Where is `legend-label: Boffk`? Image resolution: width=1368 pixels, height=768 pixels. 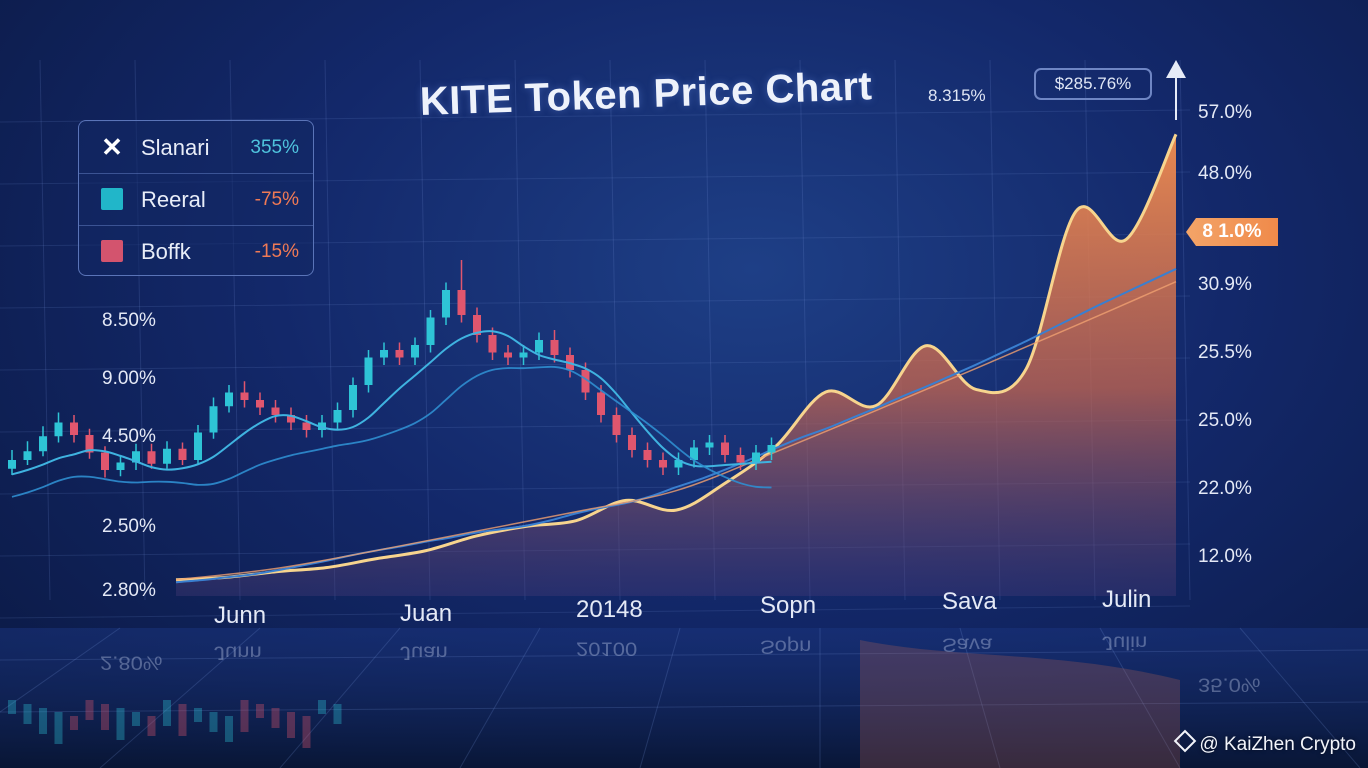 legend-label: Boffk is located at coordinates (166, 251).